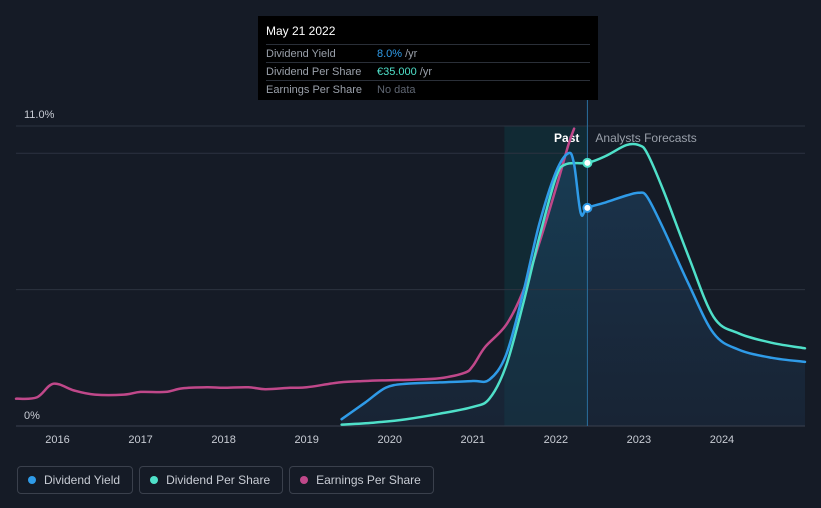  What do you see at coordinates (390, 53) in the screenshot?
I see `tooltip-value: 8.0%` at bounding box center [390, 53].